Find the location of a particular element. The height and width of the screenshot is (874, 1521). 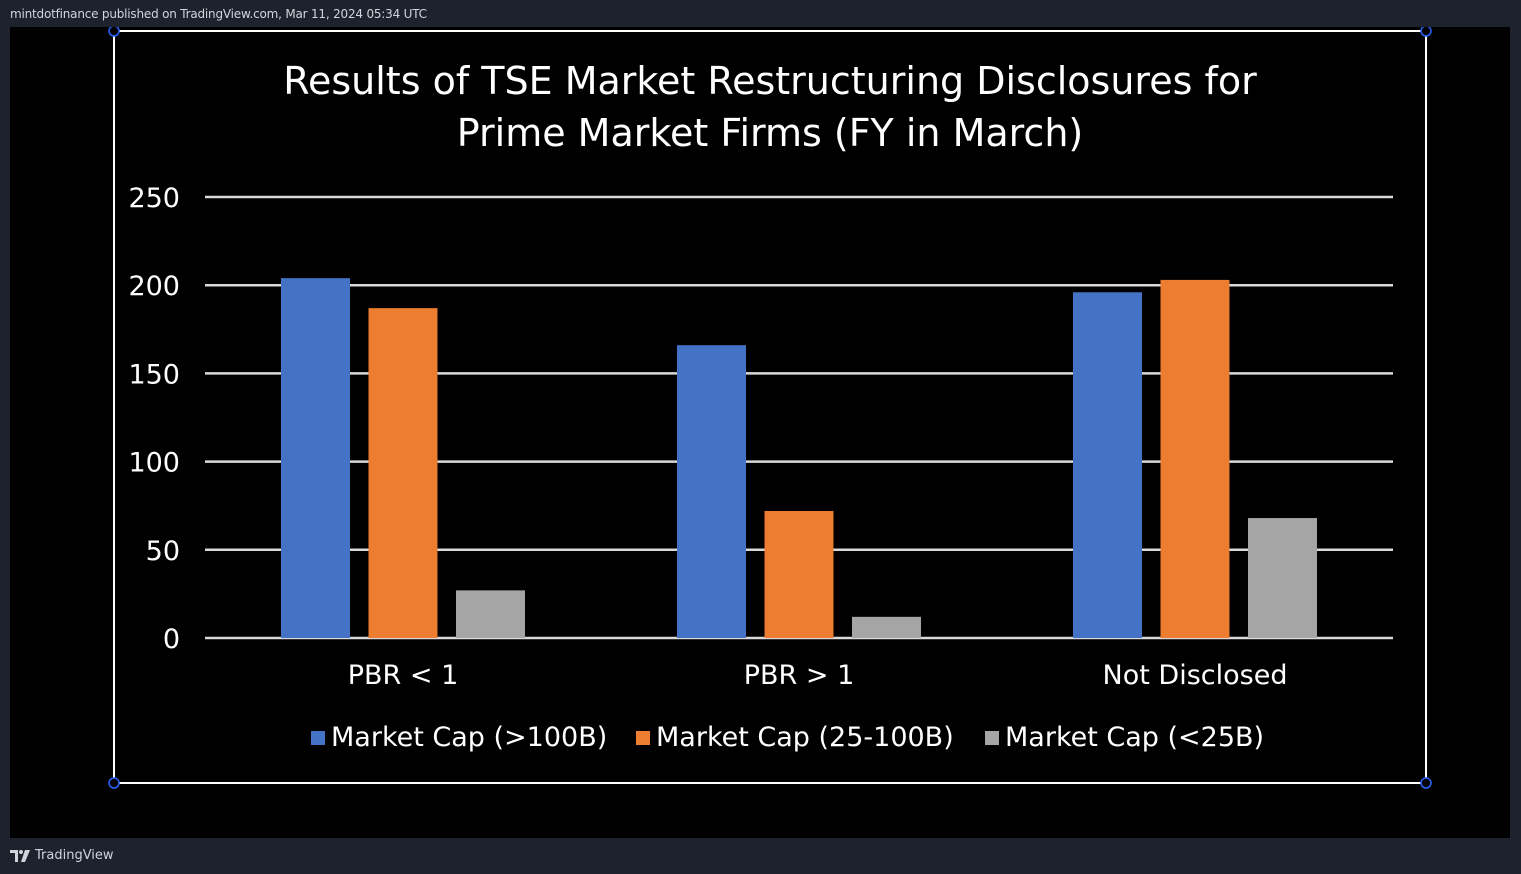

x-category-label: Not Disclosed is located at coordinates (1195, 675).